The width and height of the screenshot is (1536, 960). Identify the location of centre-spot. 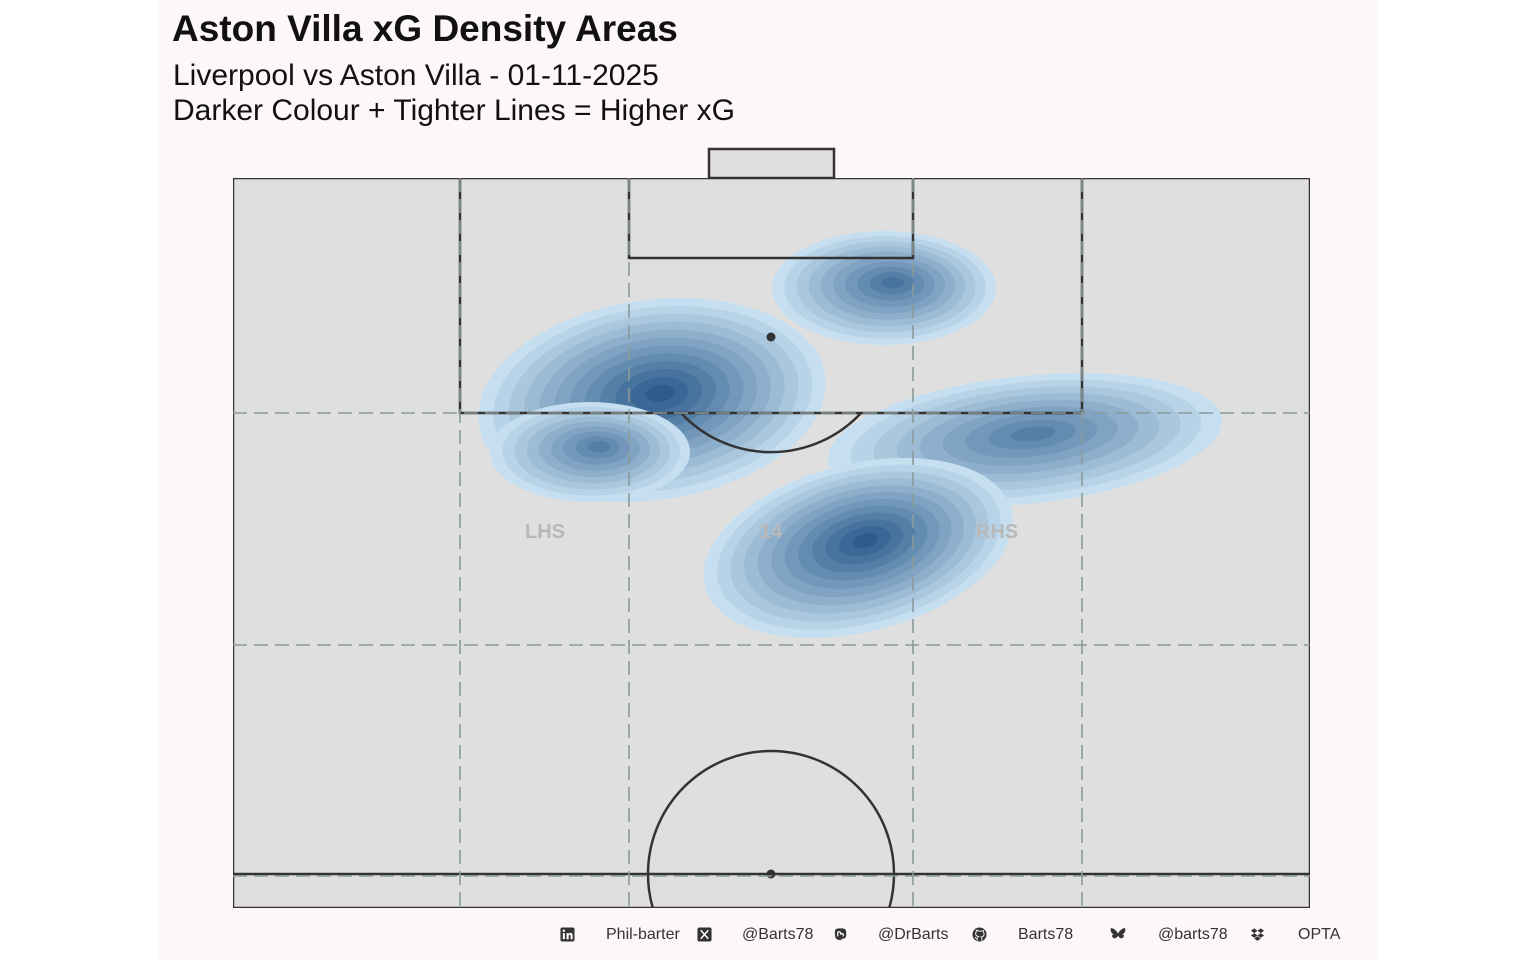
(771, 874).